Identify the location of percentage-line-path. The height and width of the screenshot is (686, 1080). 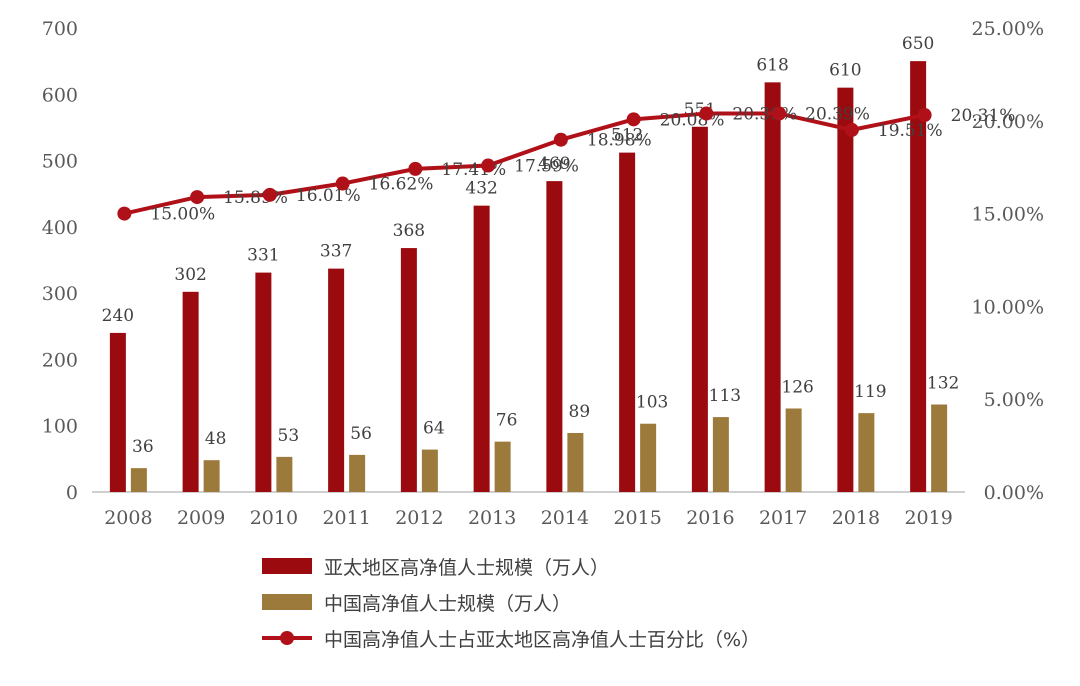
(524, 163).